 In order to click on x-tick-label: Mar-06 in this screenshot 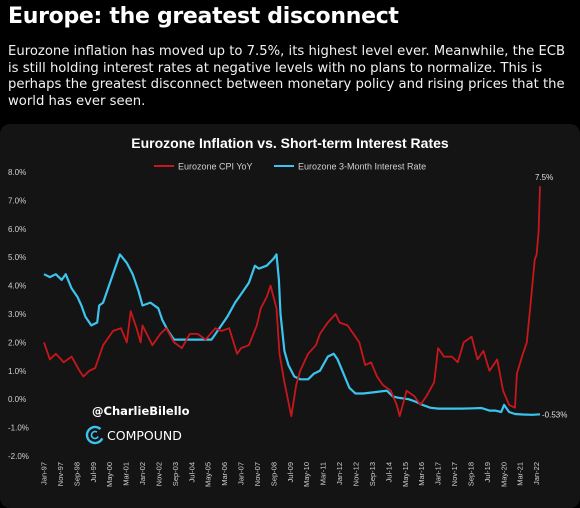, I will do `click(224, 474)`.